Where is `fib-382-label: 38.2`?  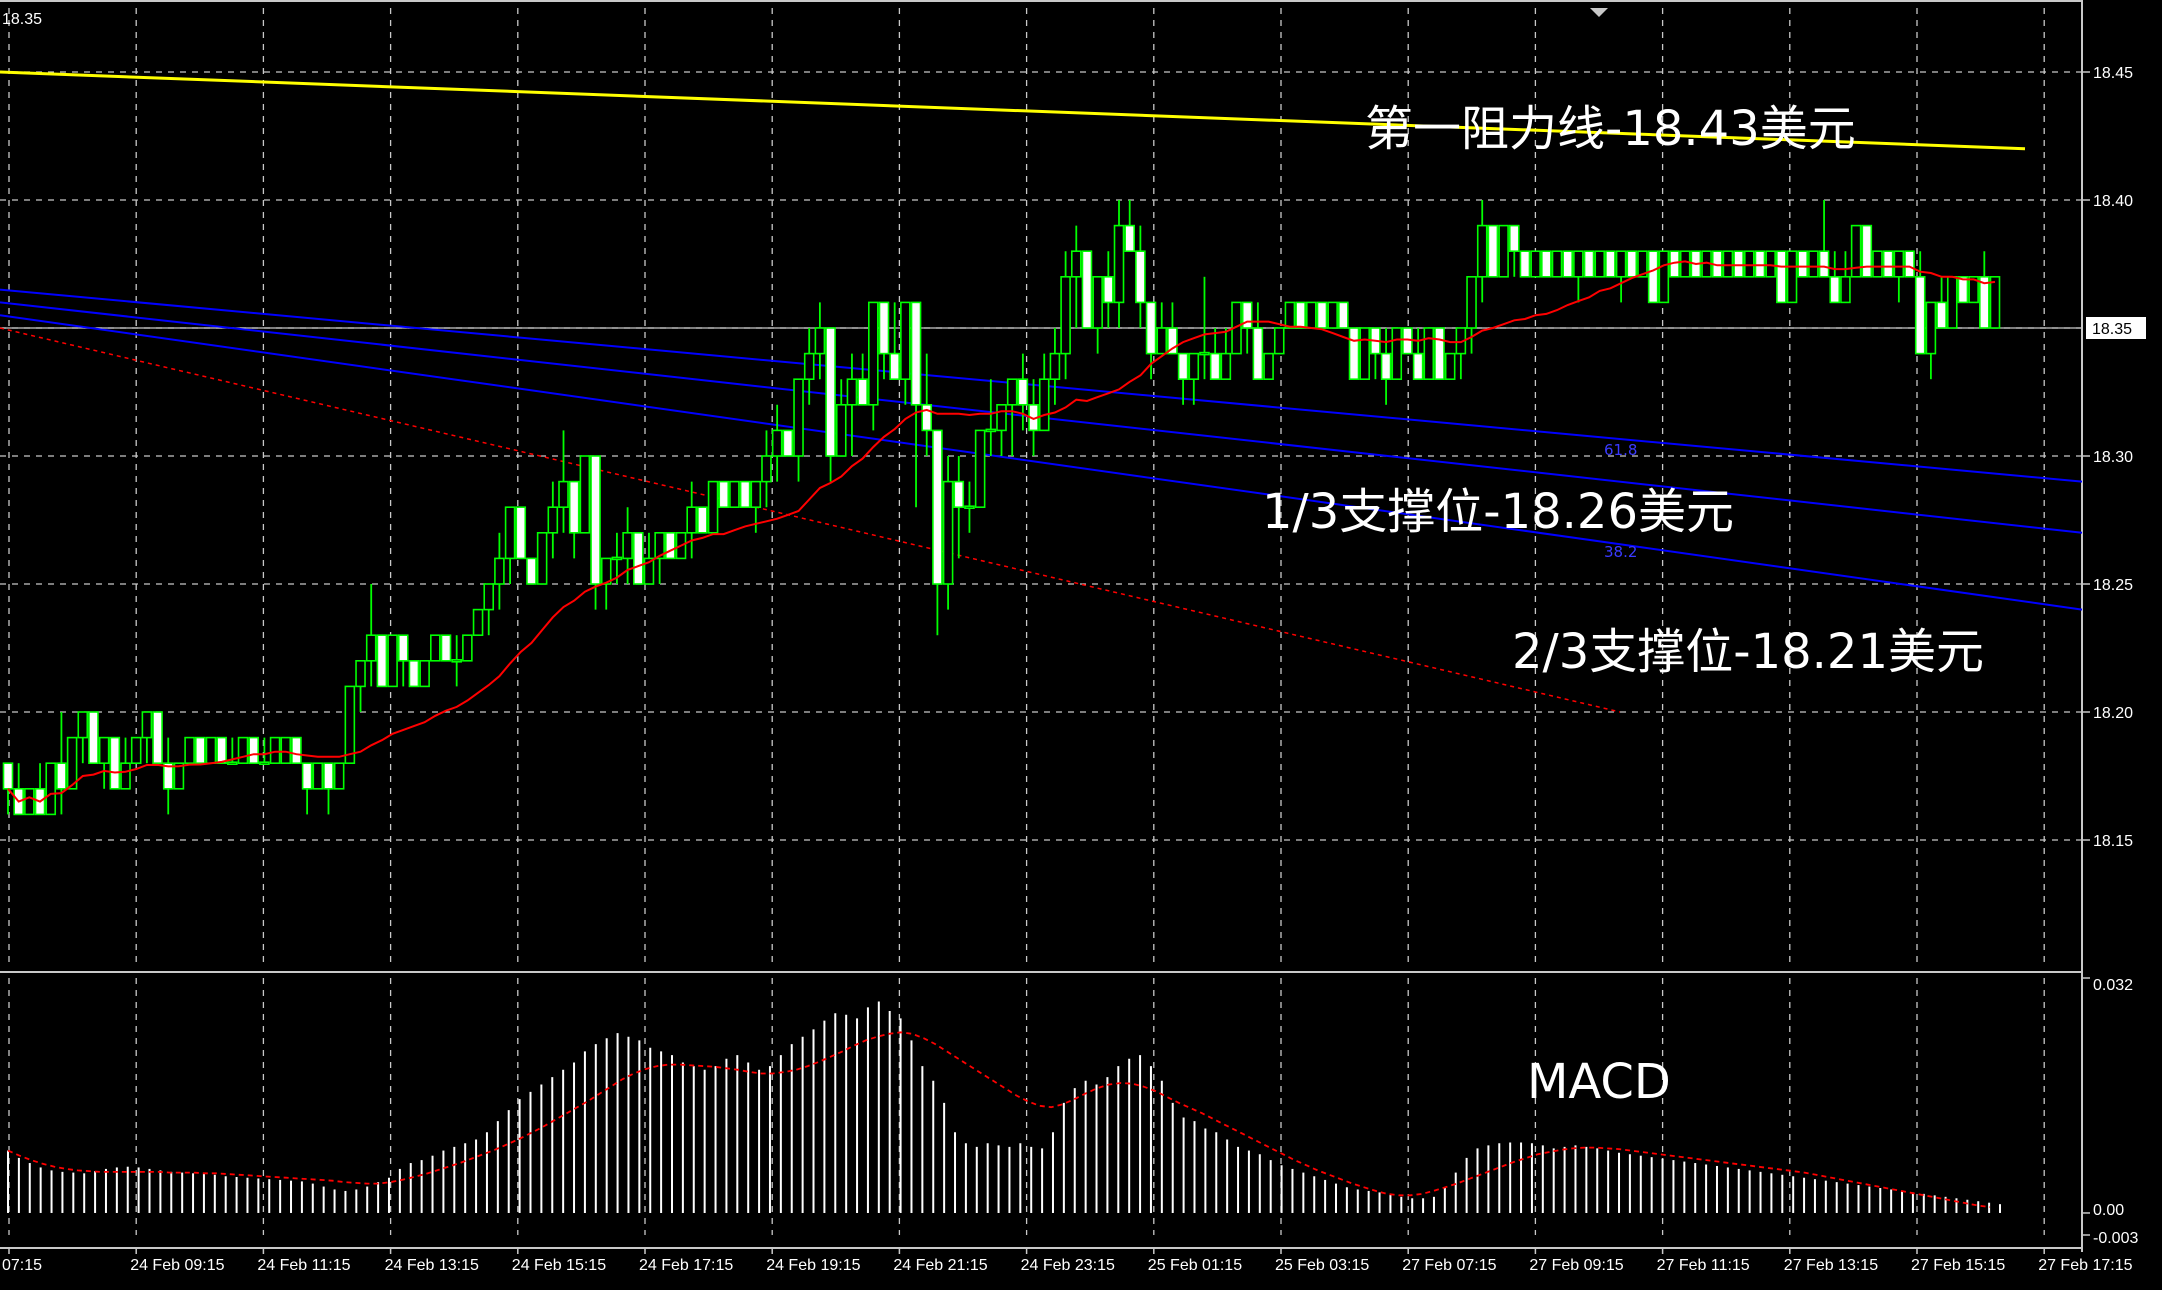
fib-382-label: 38.2 is located at coordinates (1620, 552).